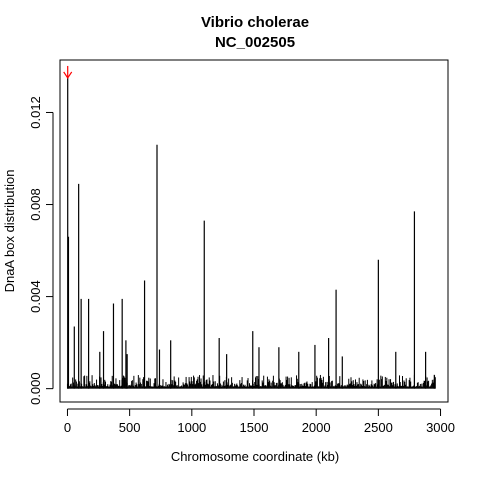 The image size is (480, 480). Describe the element at coordinates (251, 381) in the screenshot. I see `baseline-noise-group` at that location.